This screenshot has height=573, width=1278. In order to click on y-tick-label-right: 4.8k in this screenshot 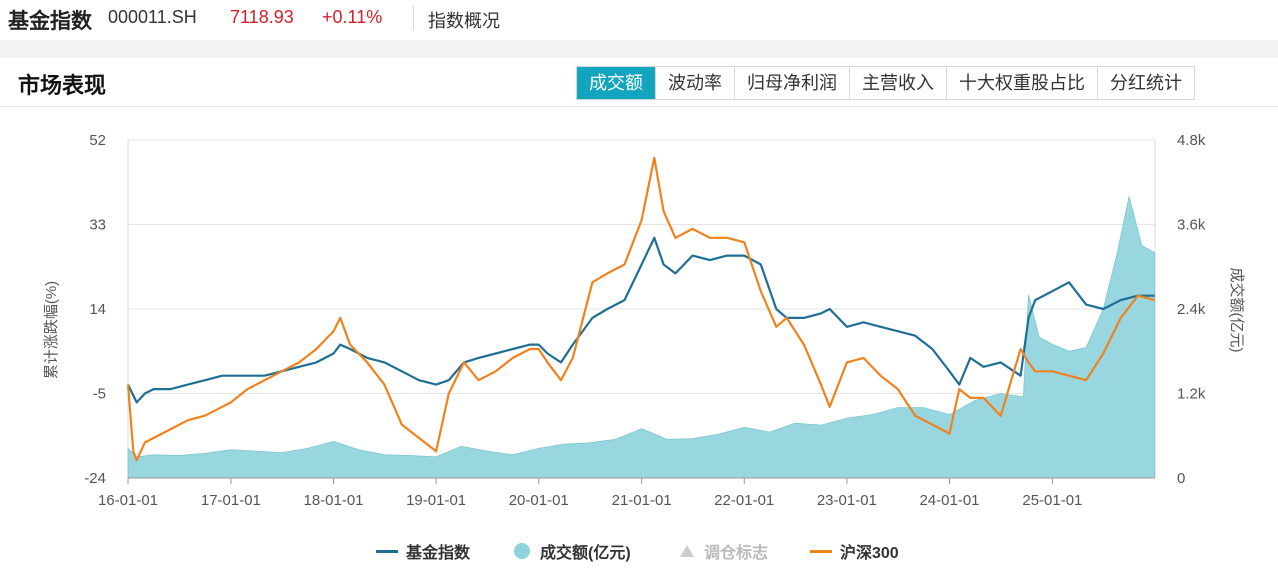, I will do `click(1191, 140)`.